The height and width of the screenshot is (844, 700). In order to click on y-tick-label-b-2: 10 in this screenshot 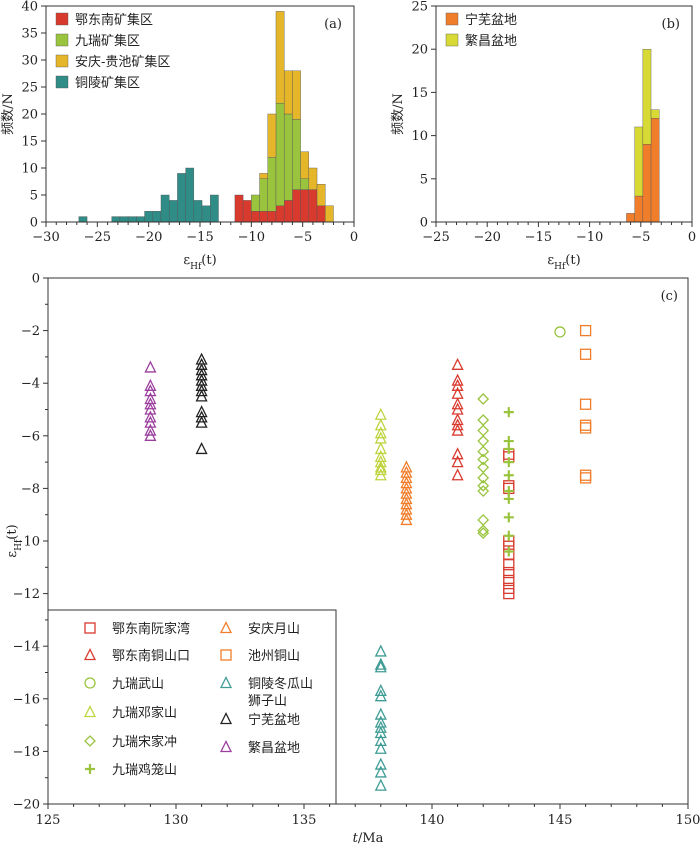, I will do `click(419, 136)`.